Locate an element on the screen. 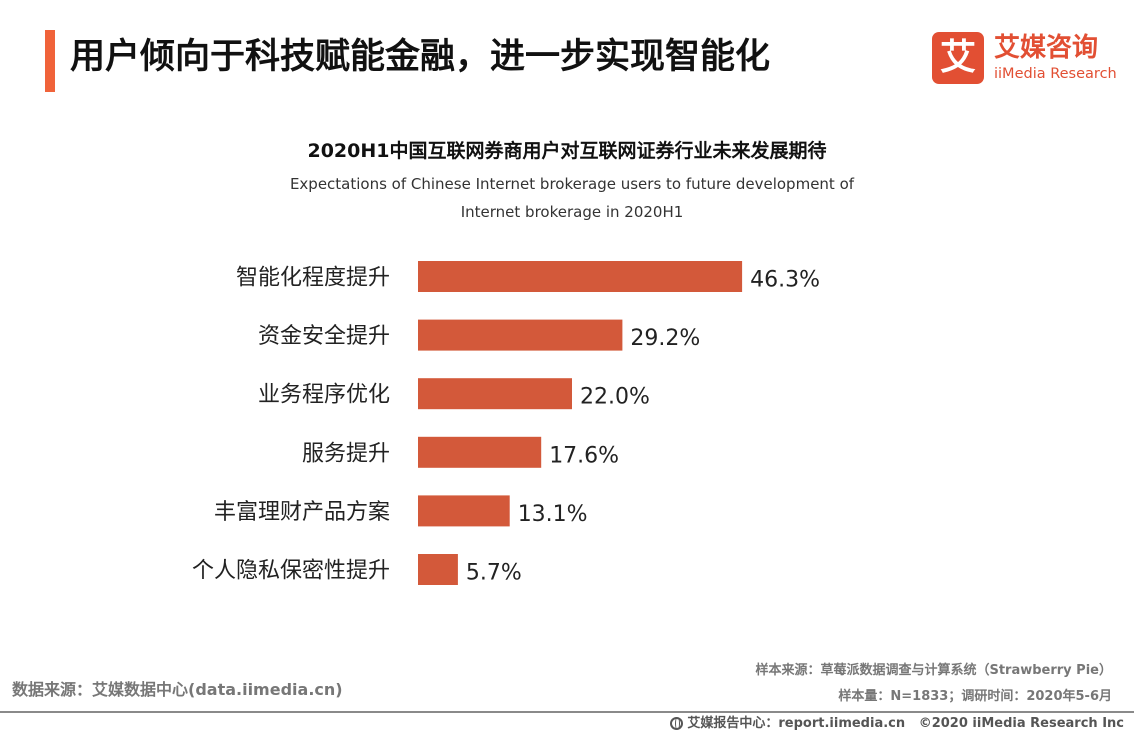  category-label-2: 业务程序优化 is located at coordinates (324, 395).